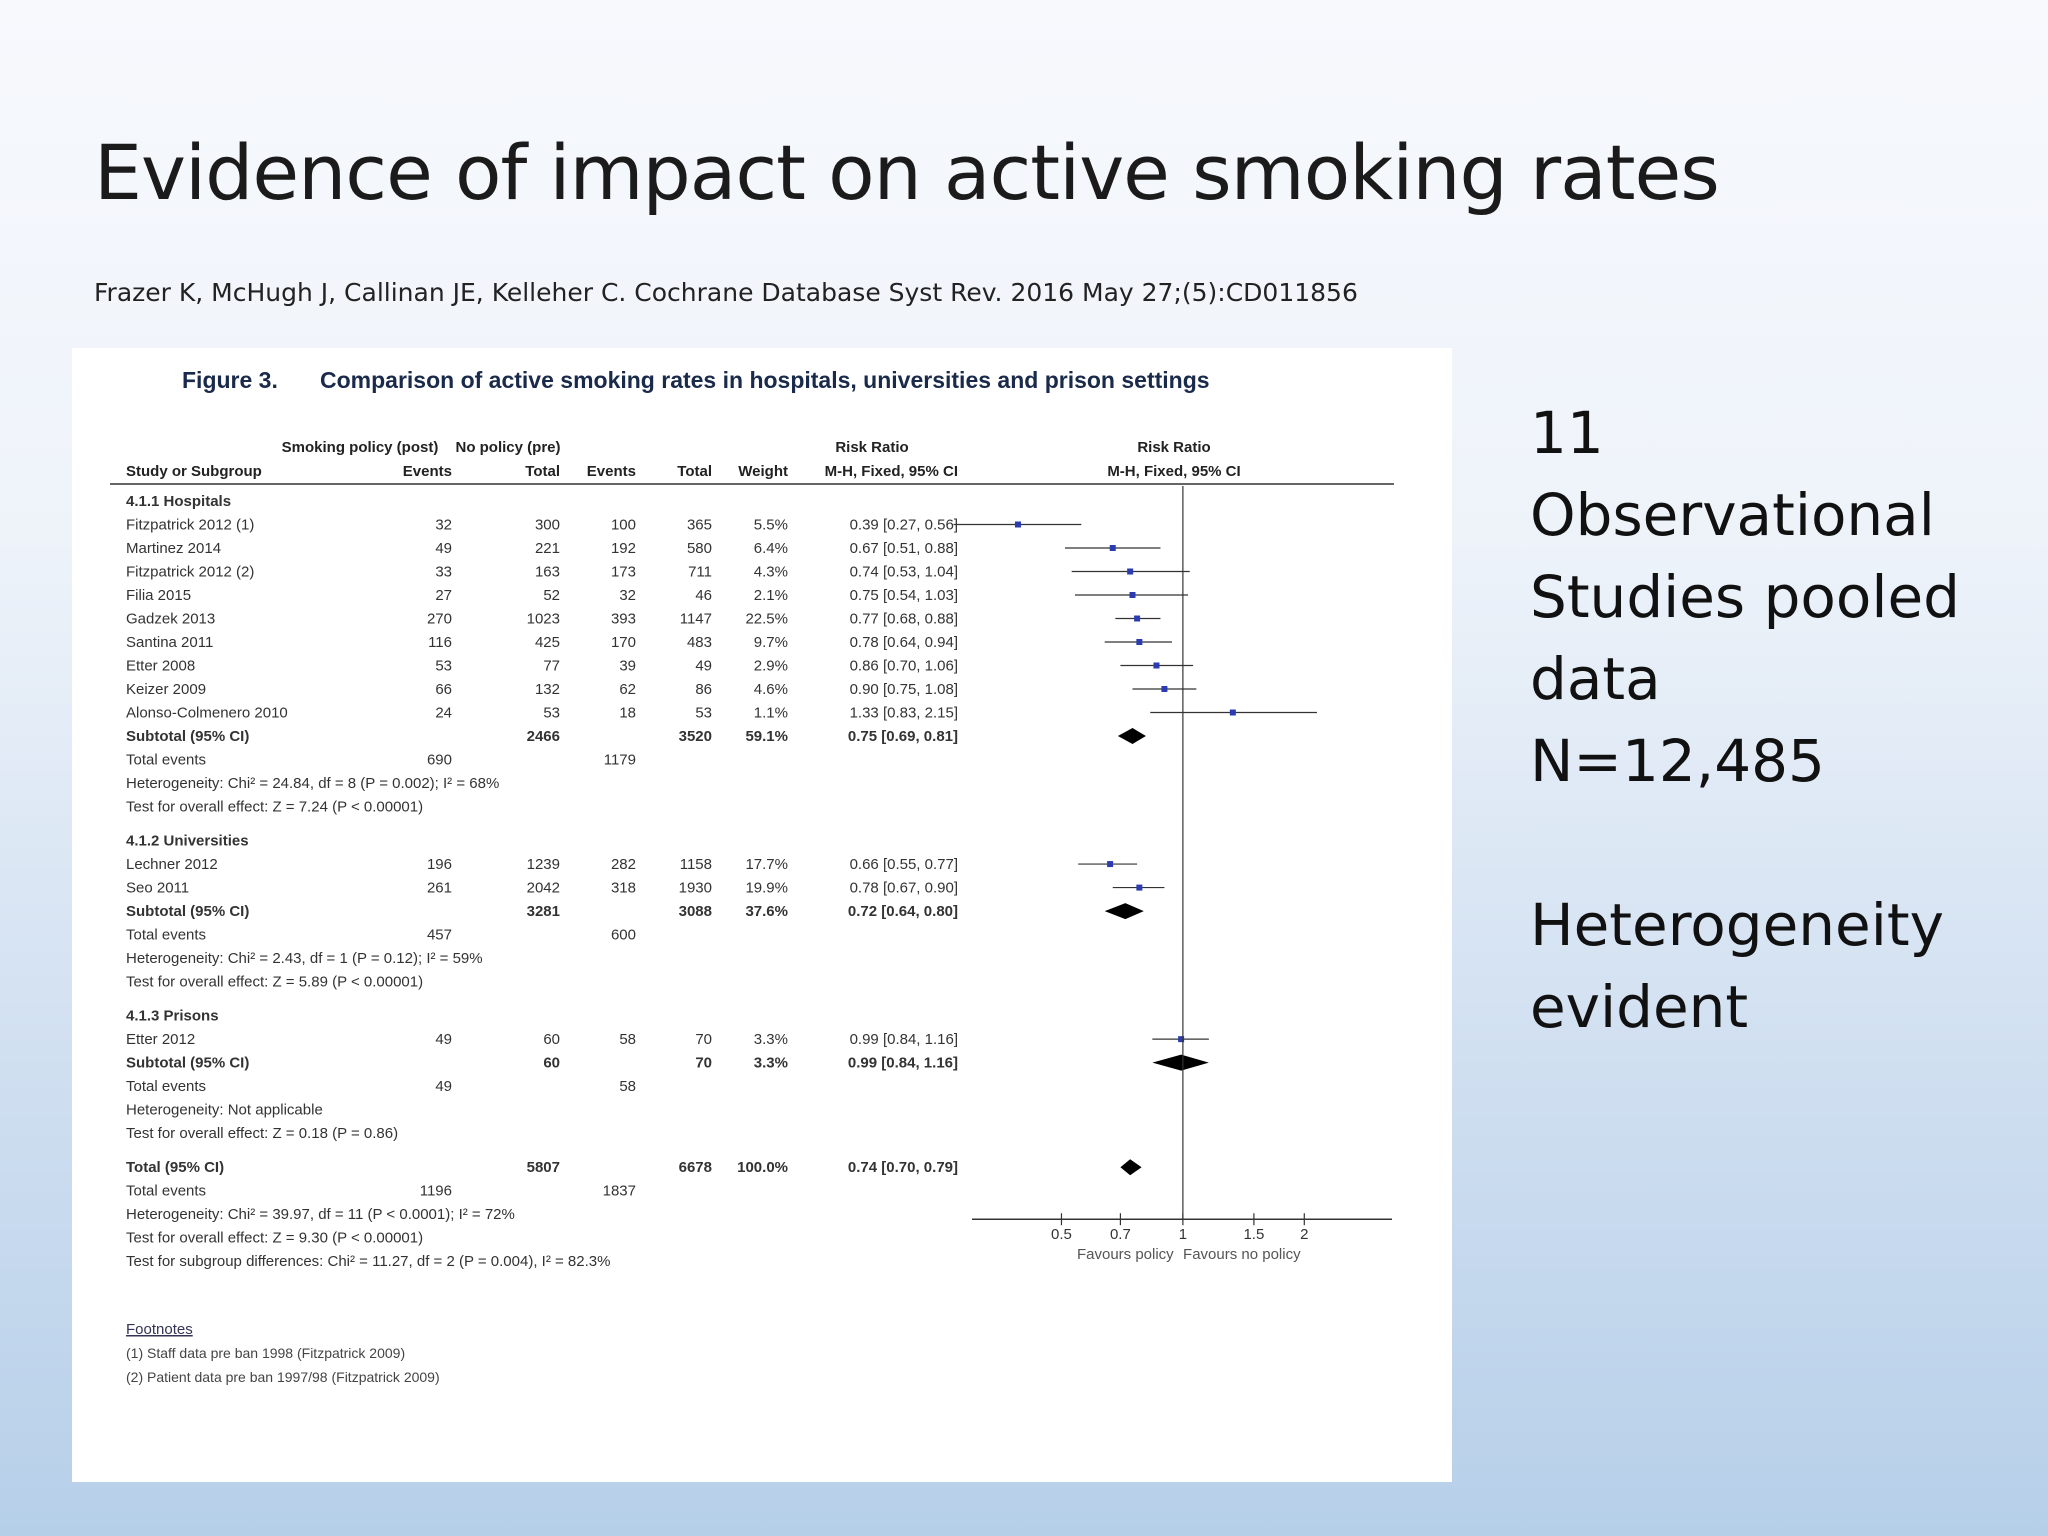 The image size is (2048, 1536). Describe the element at coordinates (627, 1039) in the screenshot. I see `events-pre: 58` at that location.